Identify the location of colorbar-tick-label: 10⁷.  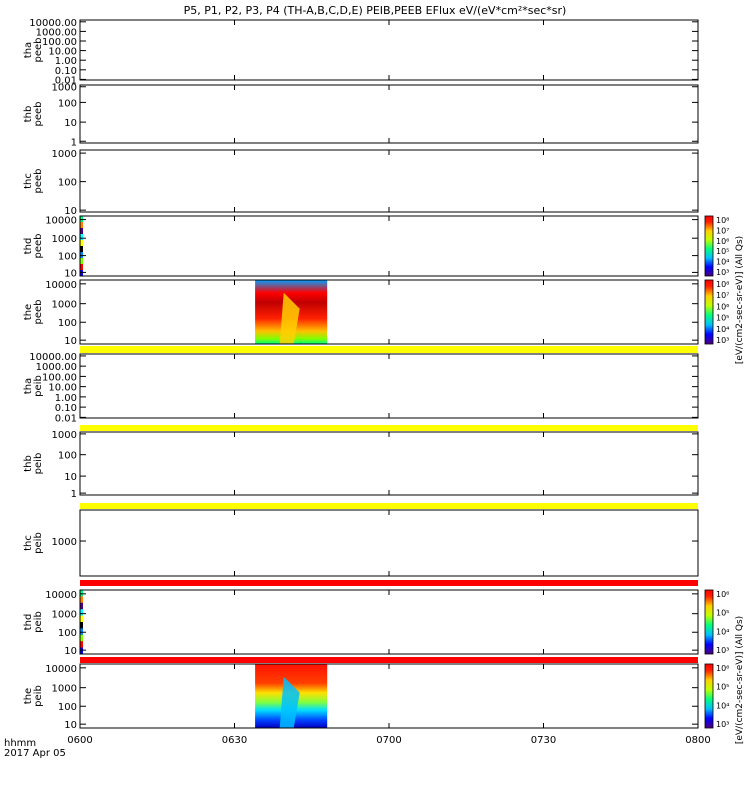
(722, 230).